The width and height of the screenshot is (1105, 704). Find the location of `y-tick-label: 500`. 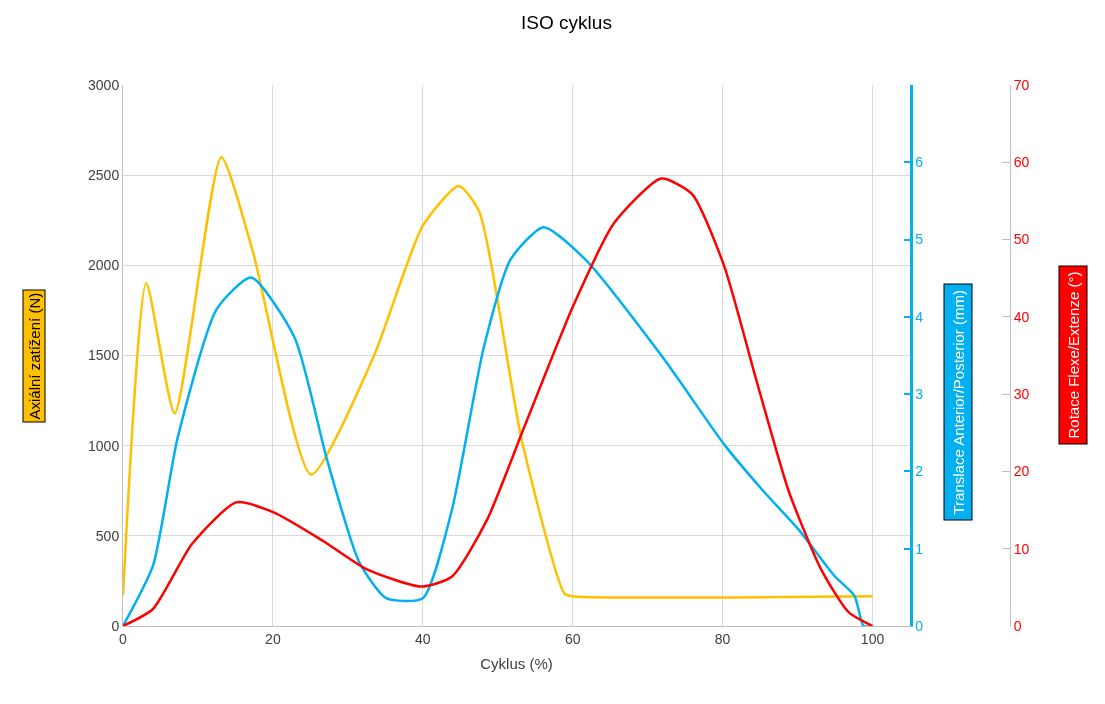

y-tick-label: 500 is located at coordinates (107, 535).